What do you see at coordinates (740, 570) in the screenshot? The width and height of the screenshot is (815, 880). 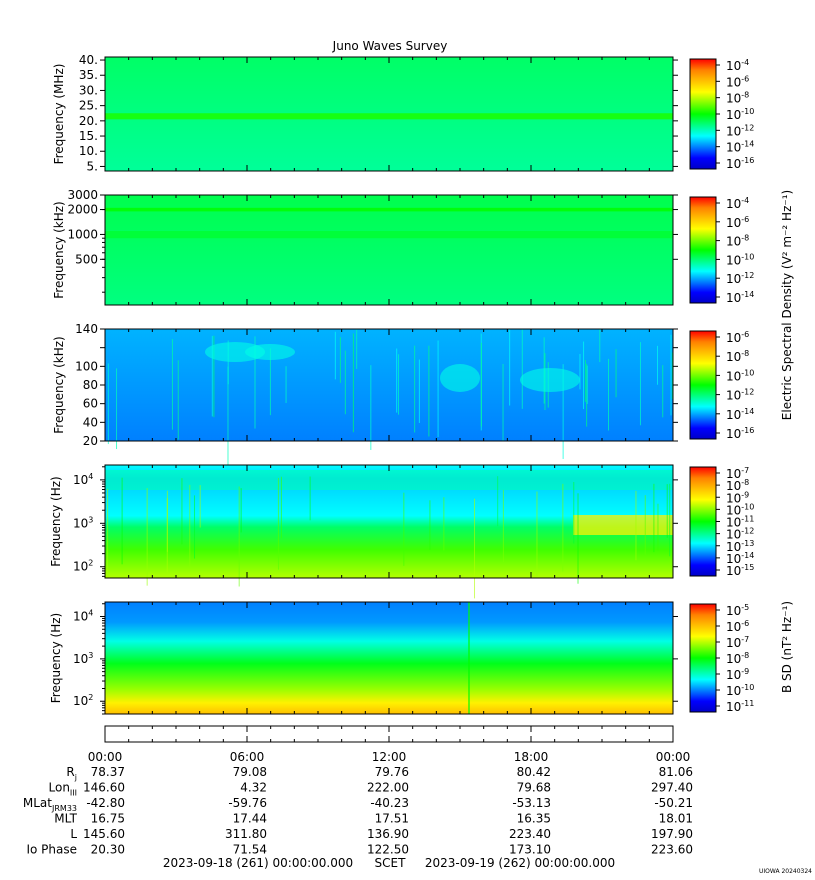 I see `colorbar-tick-label: 10-15` at bounding box center [740, 570].